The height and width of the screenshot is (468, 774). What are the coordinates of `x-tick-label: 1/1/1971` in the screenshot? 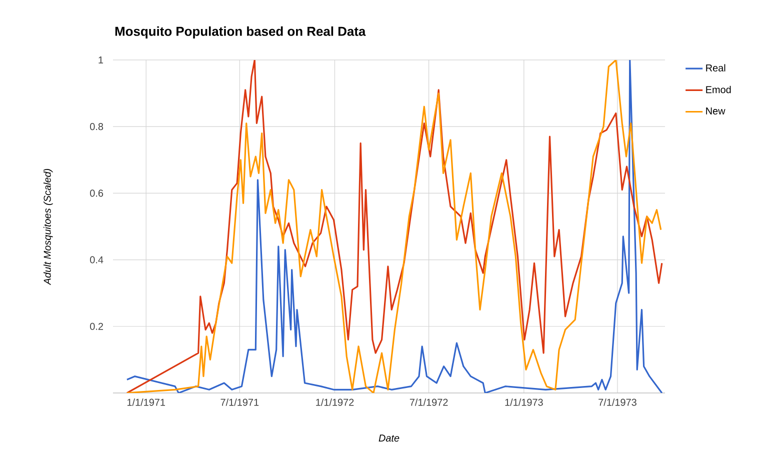 It's located at (146, 402).